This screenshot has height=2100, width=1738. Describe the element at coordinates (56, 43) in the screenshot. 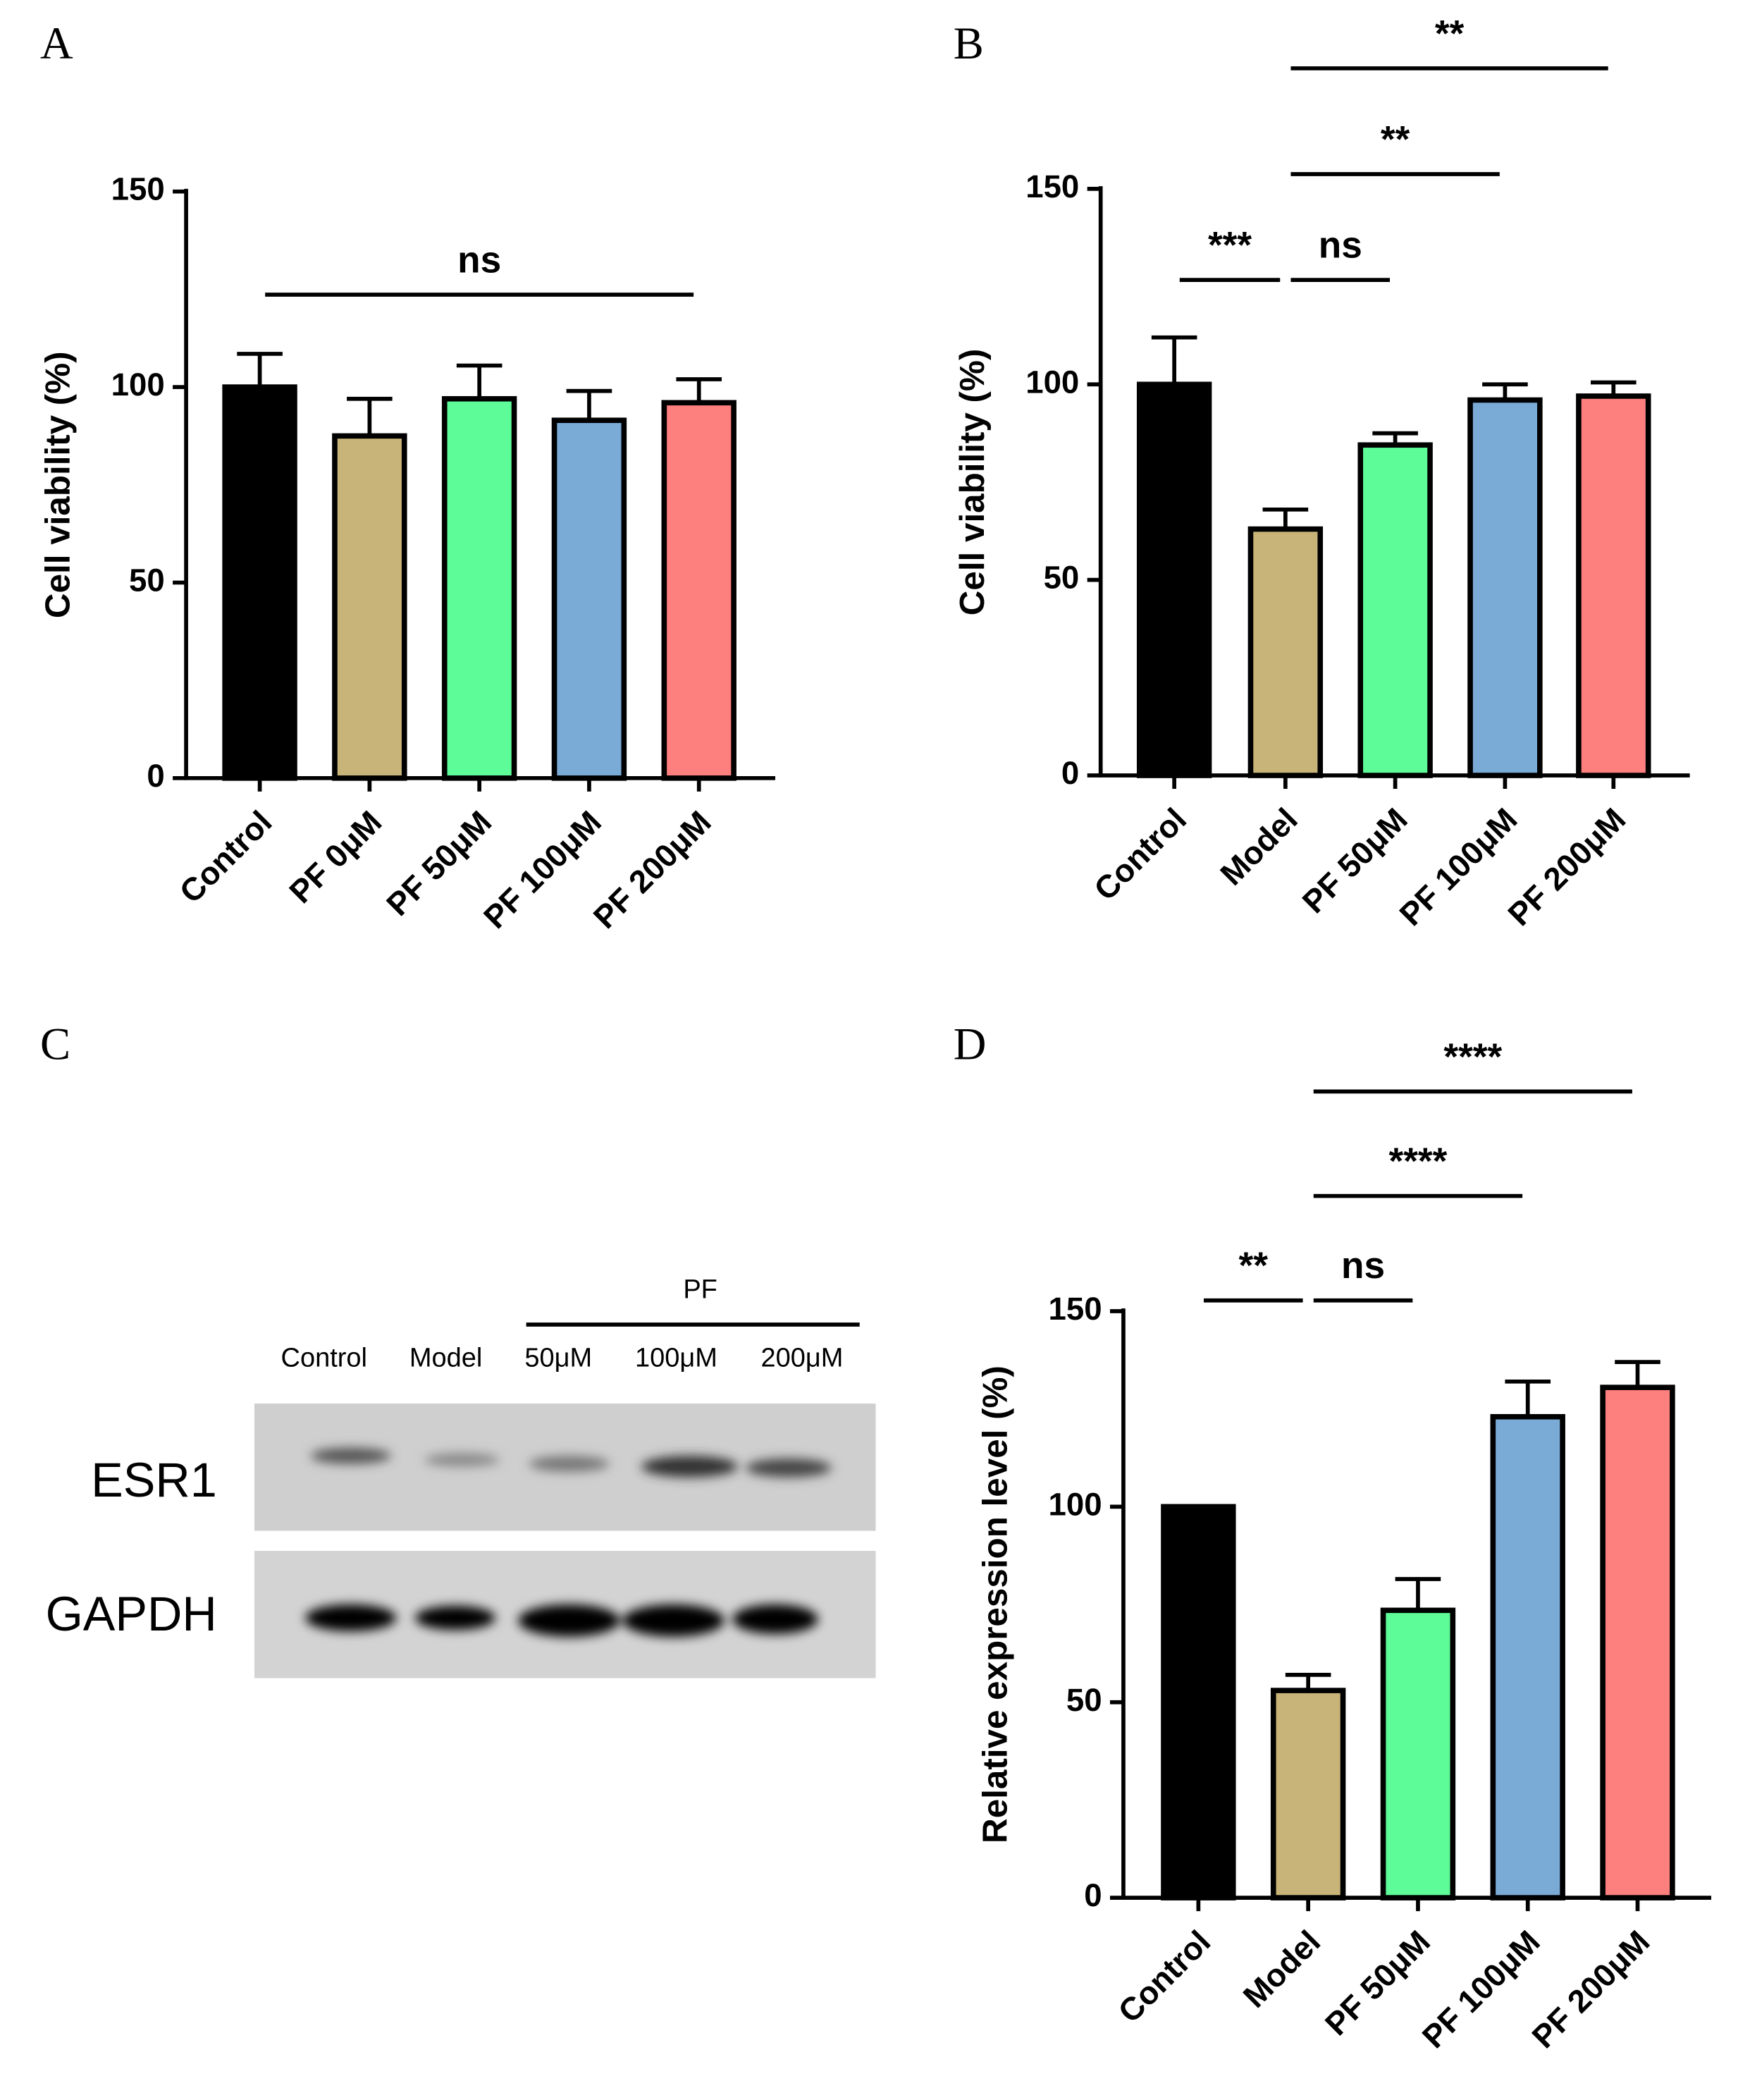

I see `panel-label: A` at that location.